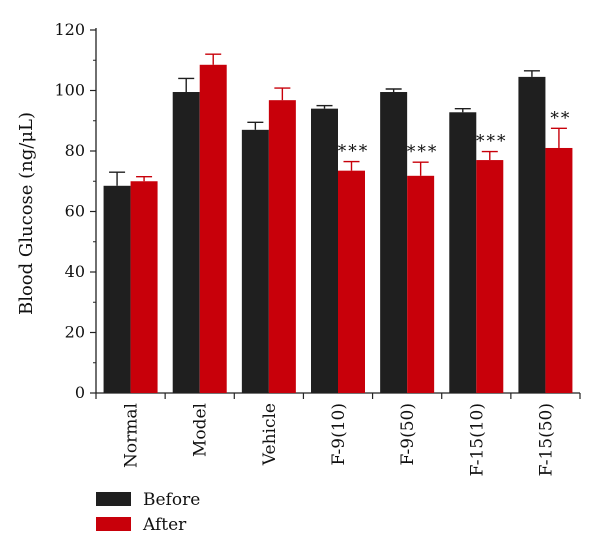 Image resolution: width=600 pixels, height=554 pixels. What do you see at coordinates (75, 211) in the screenshot?
I see `y-tick-label: 60` at bounding box center [75, 211].